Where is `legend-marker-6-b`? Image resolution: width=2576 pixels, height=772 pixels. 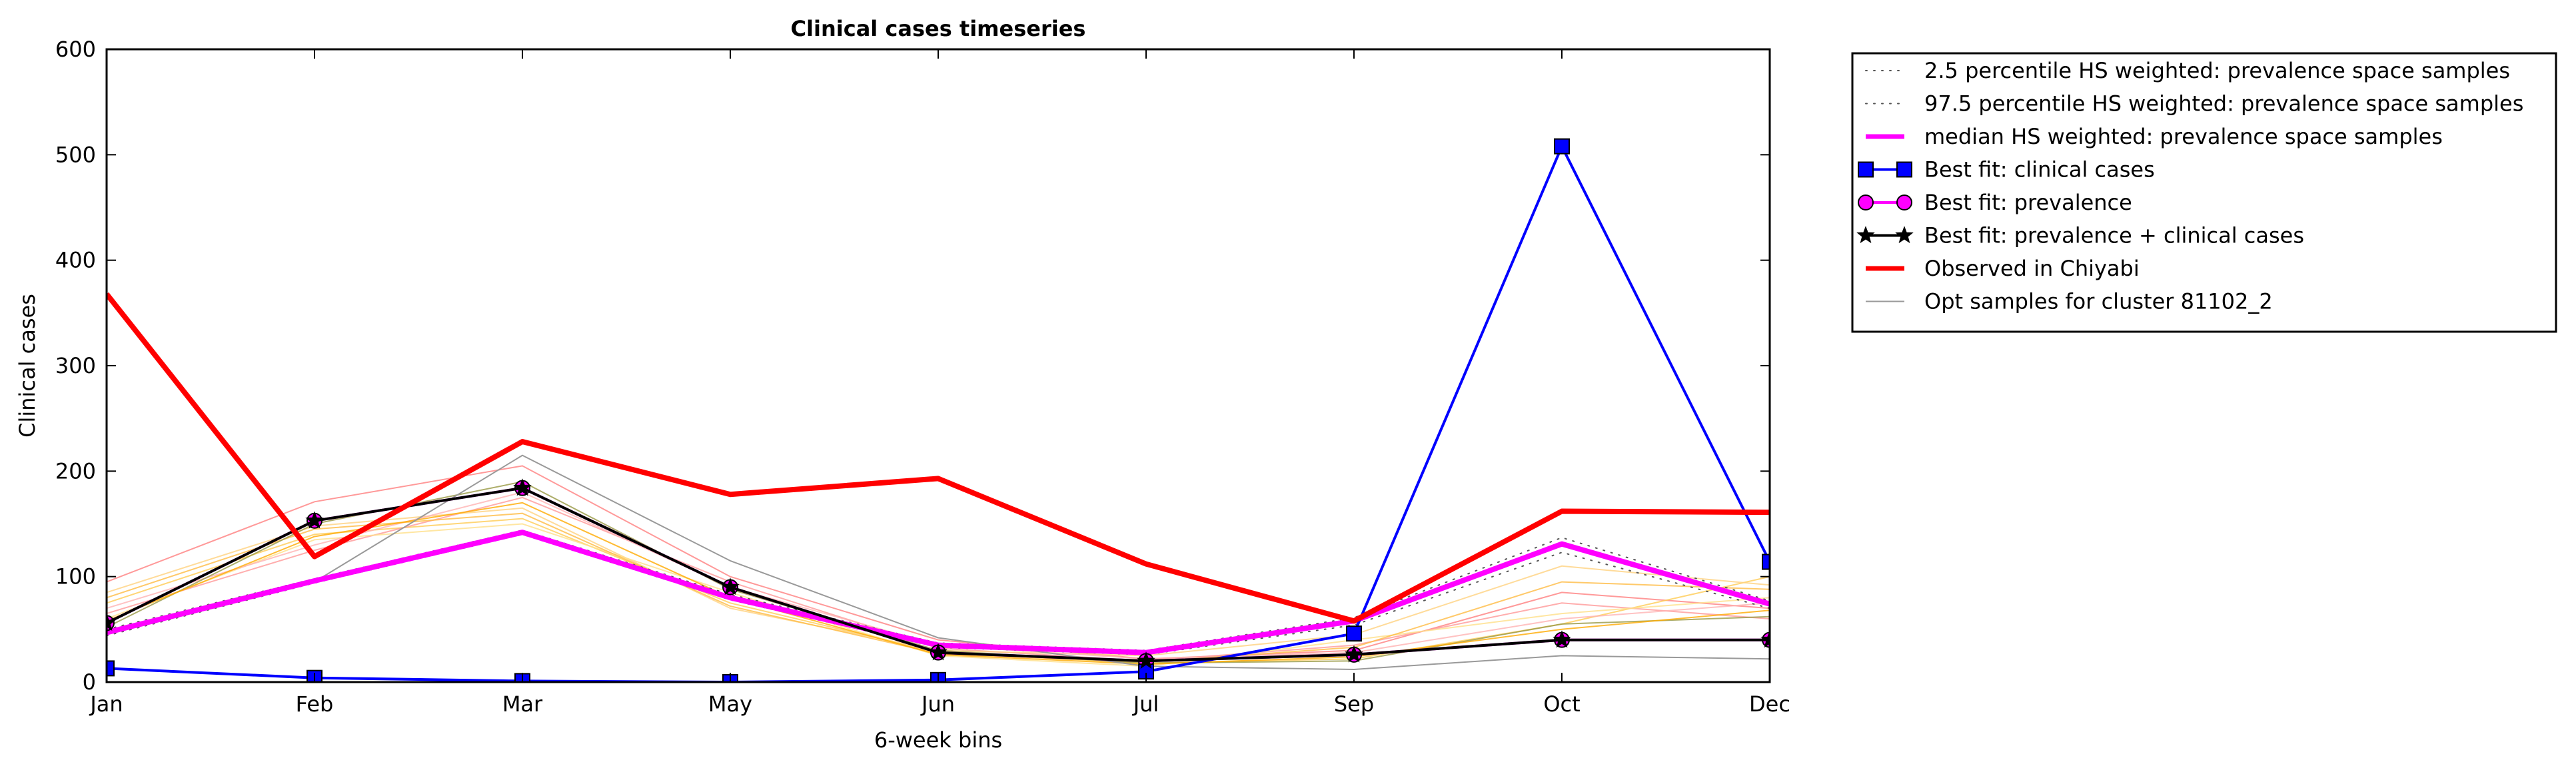
legend-marker-6-b is located at coordinates (1904, 235).